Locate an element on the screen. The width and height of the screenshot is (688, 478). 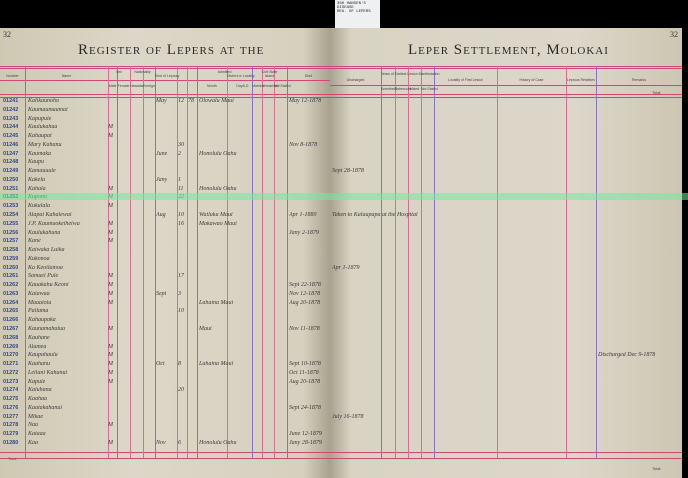
table-row: 01258 Kaiwaka Luika is located at coordinates (344, 251).